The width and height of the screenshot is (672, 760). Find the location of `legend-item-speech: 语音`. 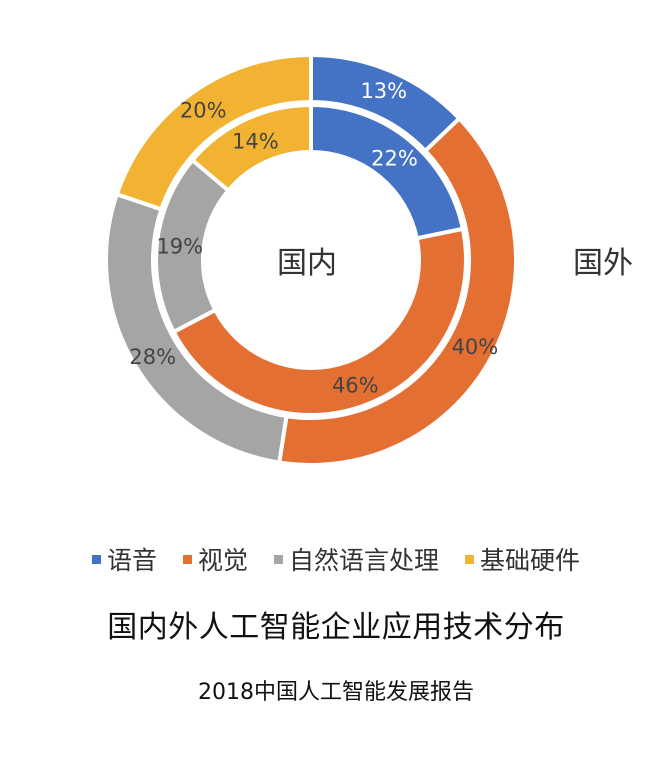

legend-item-speech: 语音 is located at coordinates (124, 559).